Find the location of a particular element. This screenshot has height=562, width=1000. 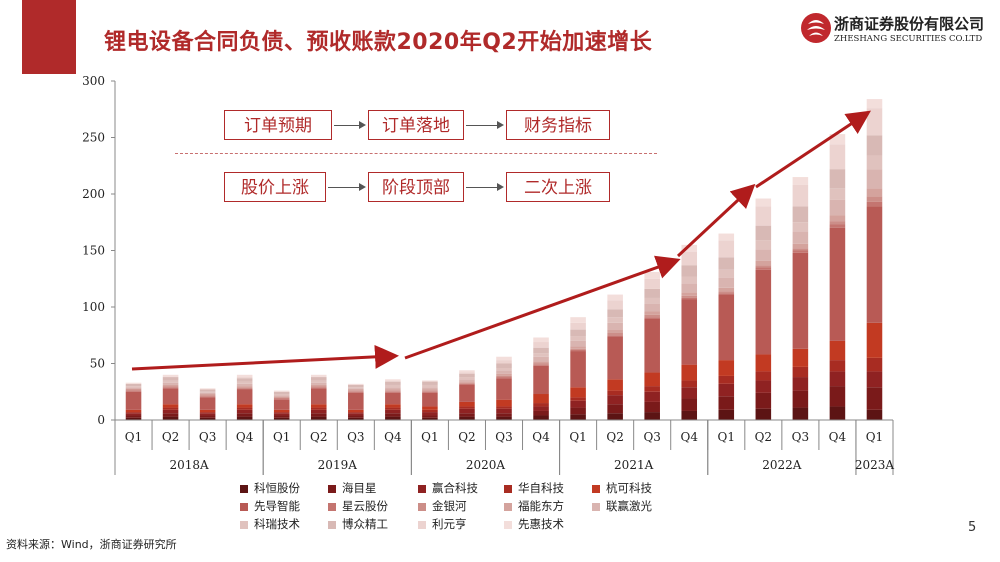

flow-arrow is located at coordinates (485, 125).